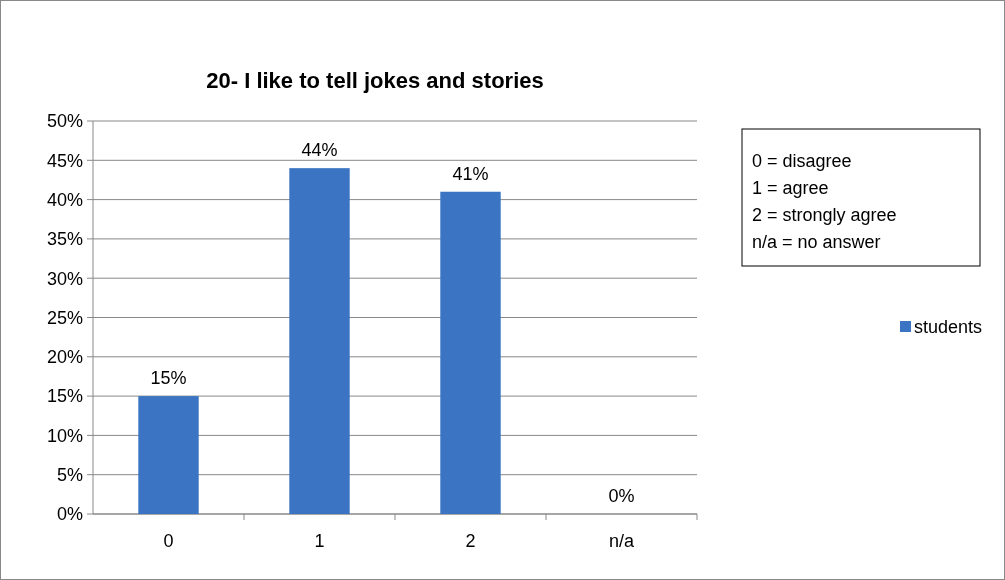  I want to click on y-tick-label: 20%, so click(64, 357).